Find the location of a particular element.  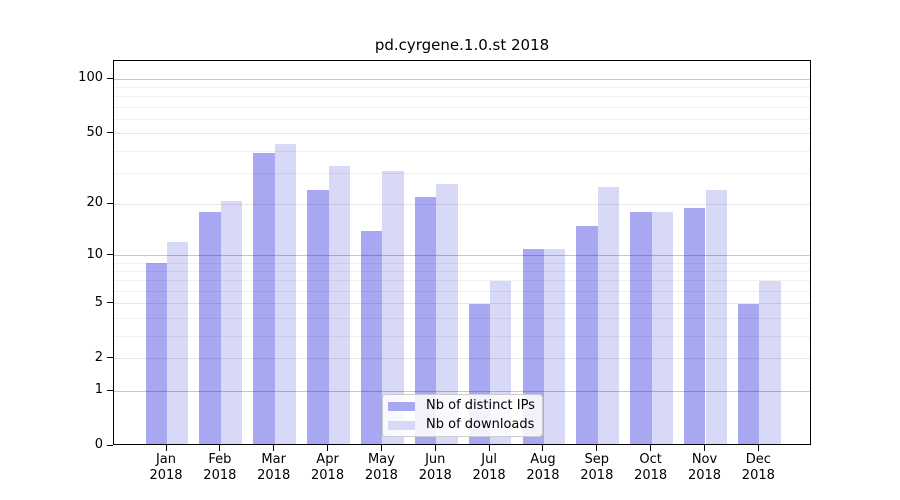

bar-feb-downloads is located at coordinates (231, 322).